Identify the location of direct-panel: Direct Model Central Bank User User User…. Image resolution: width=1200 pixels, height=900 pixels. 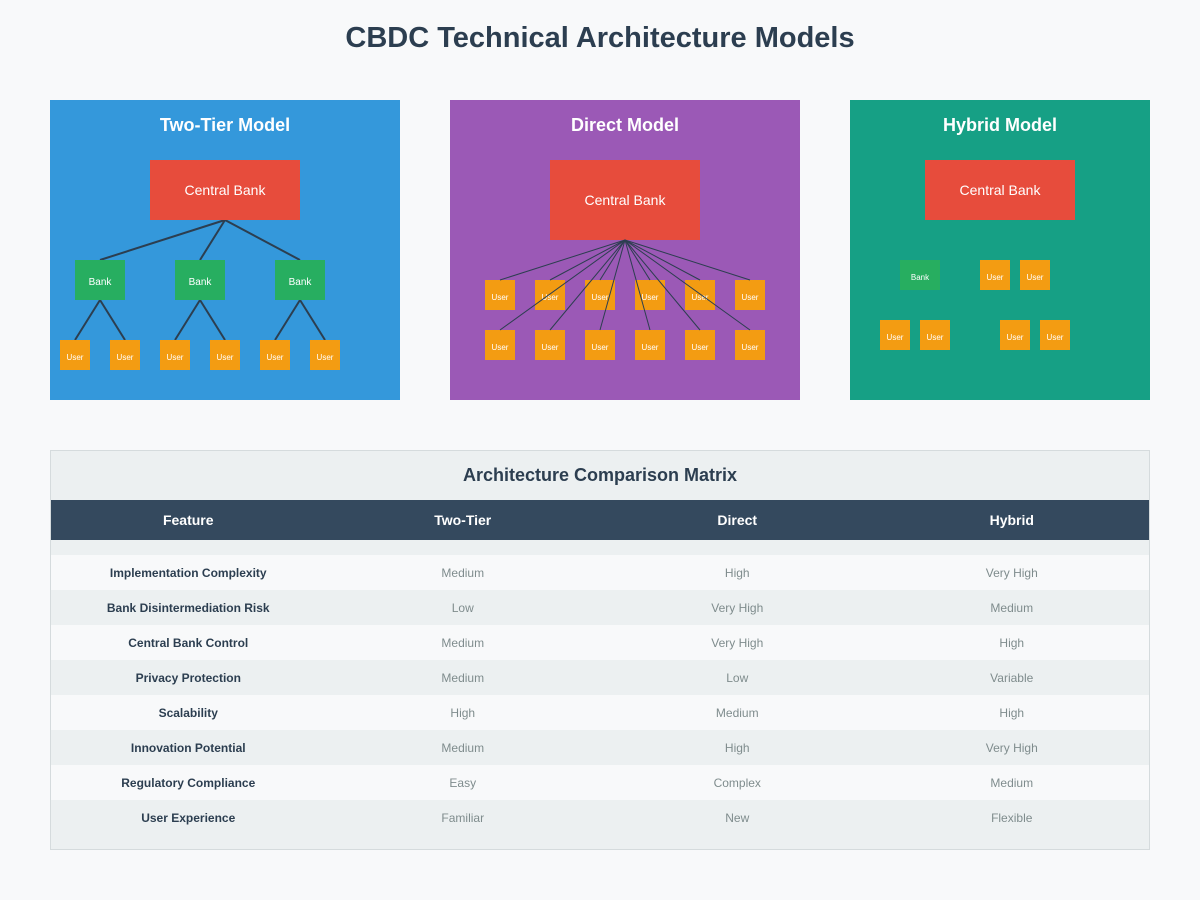
(625, 250).